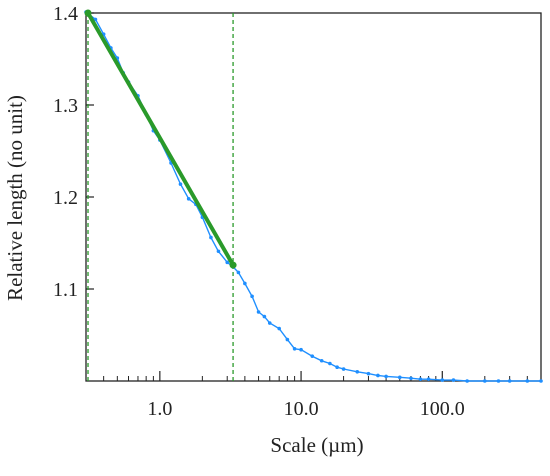  I want to click on x-axis-label: Scale (µm), so click(316, 445).